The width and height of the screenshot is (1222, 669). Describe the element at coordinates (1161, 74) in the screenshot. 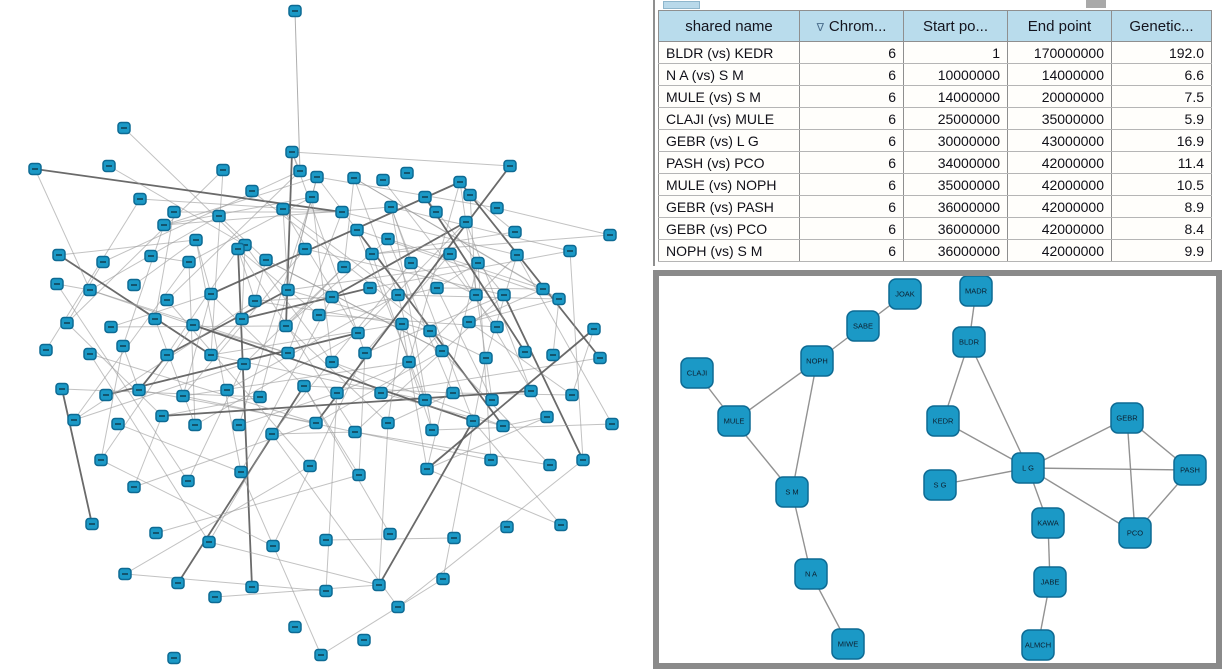

I see `table-cell: 6.6` at that location.